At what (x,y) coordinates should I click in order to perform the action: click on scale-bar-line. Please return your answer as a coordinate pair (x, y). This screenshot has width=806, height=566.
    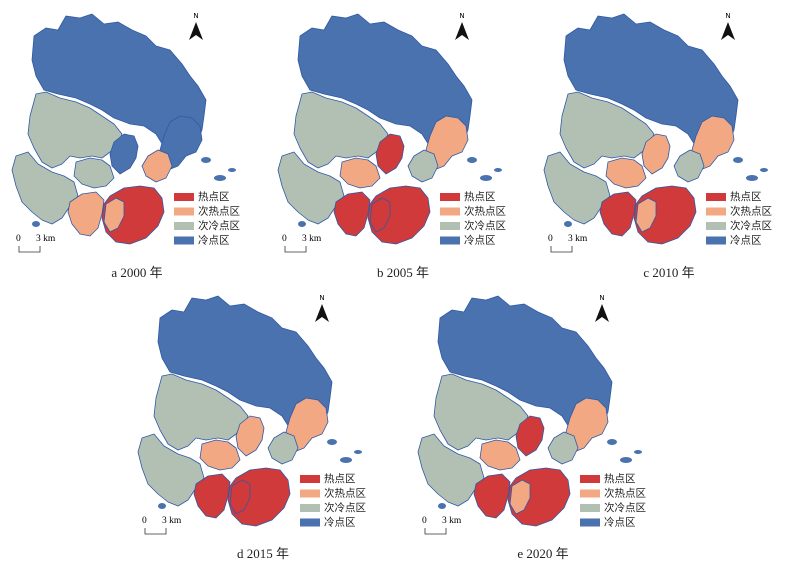
    Looking at the image, I should click on (155, 531).